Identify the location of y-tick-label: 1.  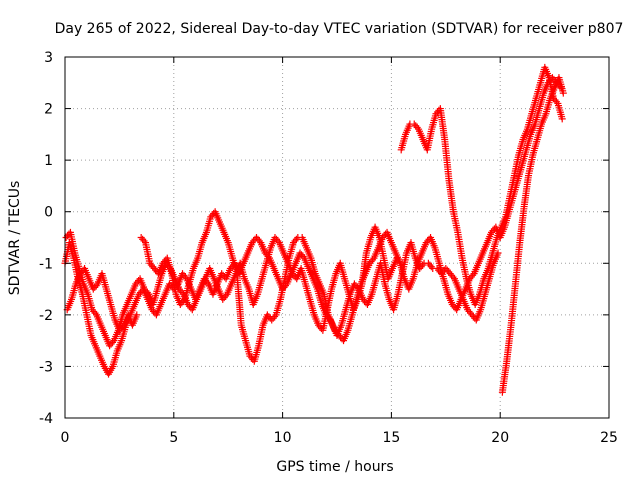
(48, 161).